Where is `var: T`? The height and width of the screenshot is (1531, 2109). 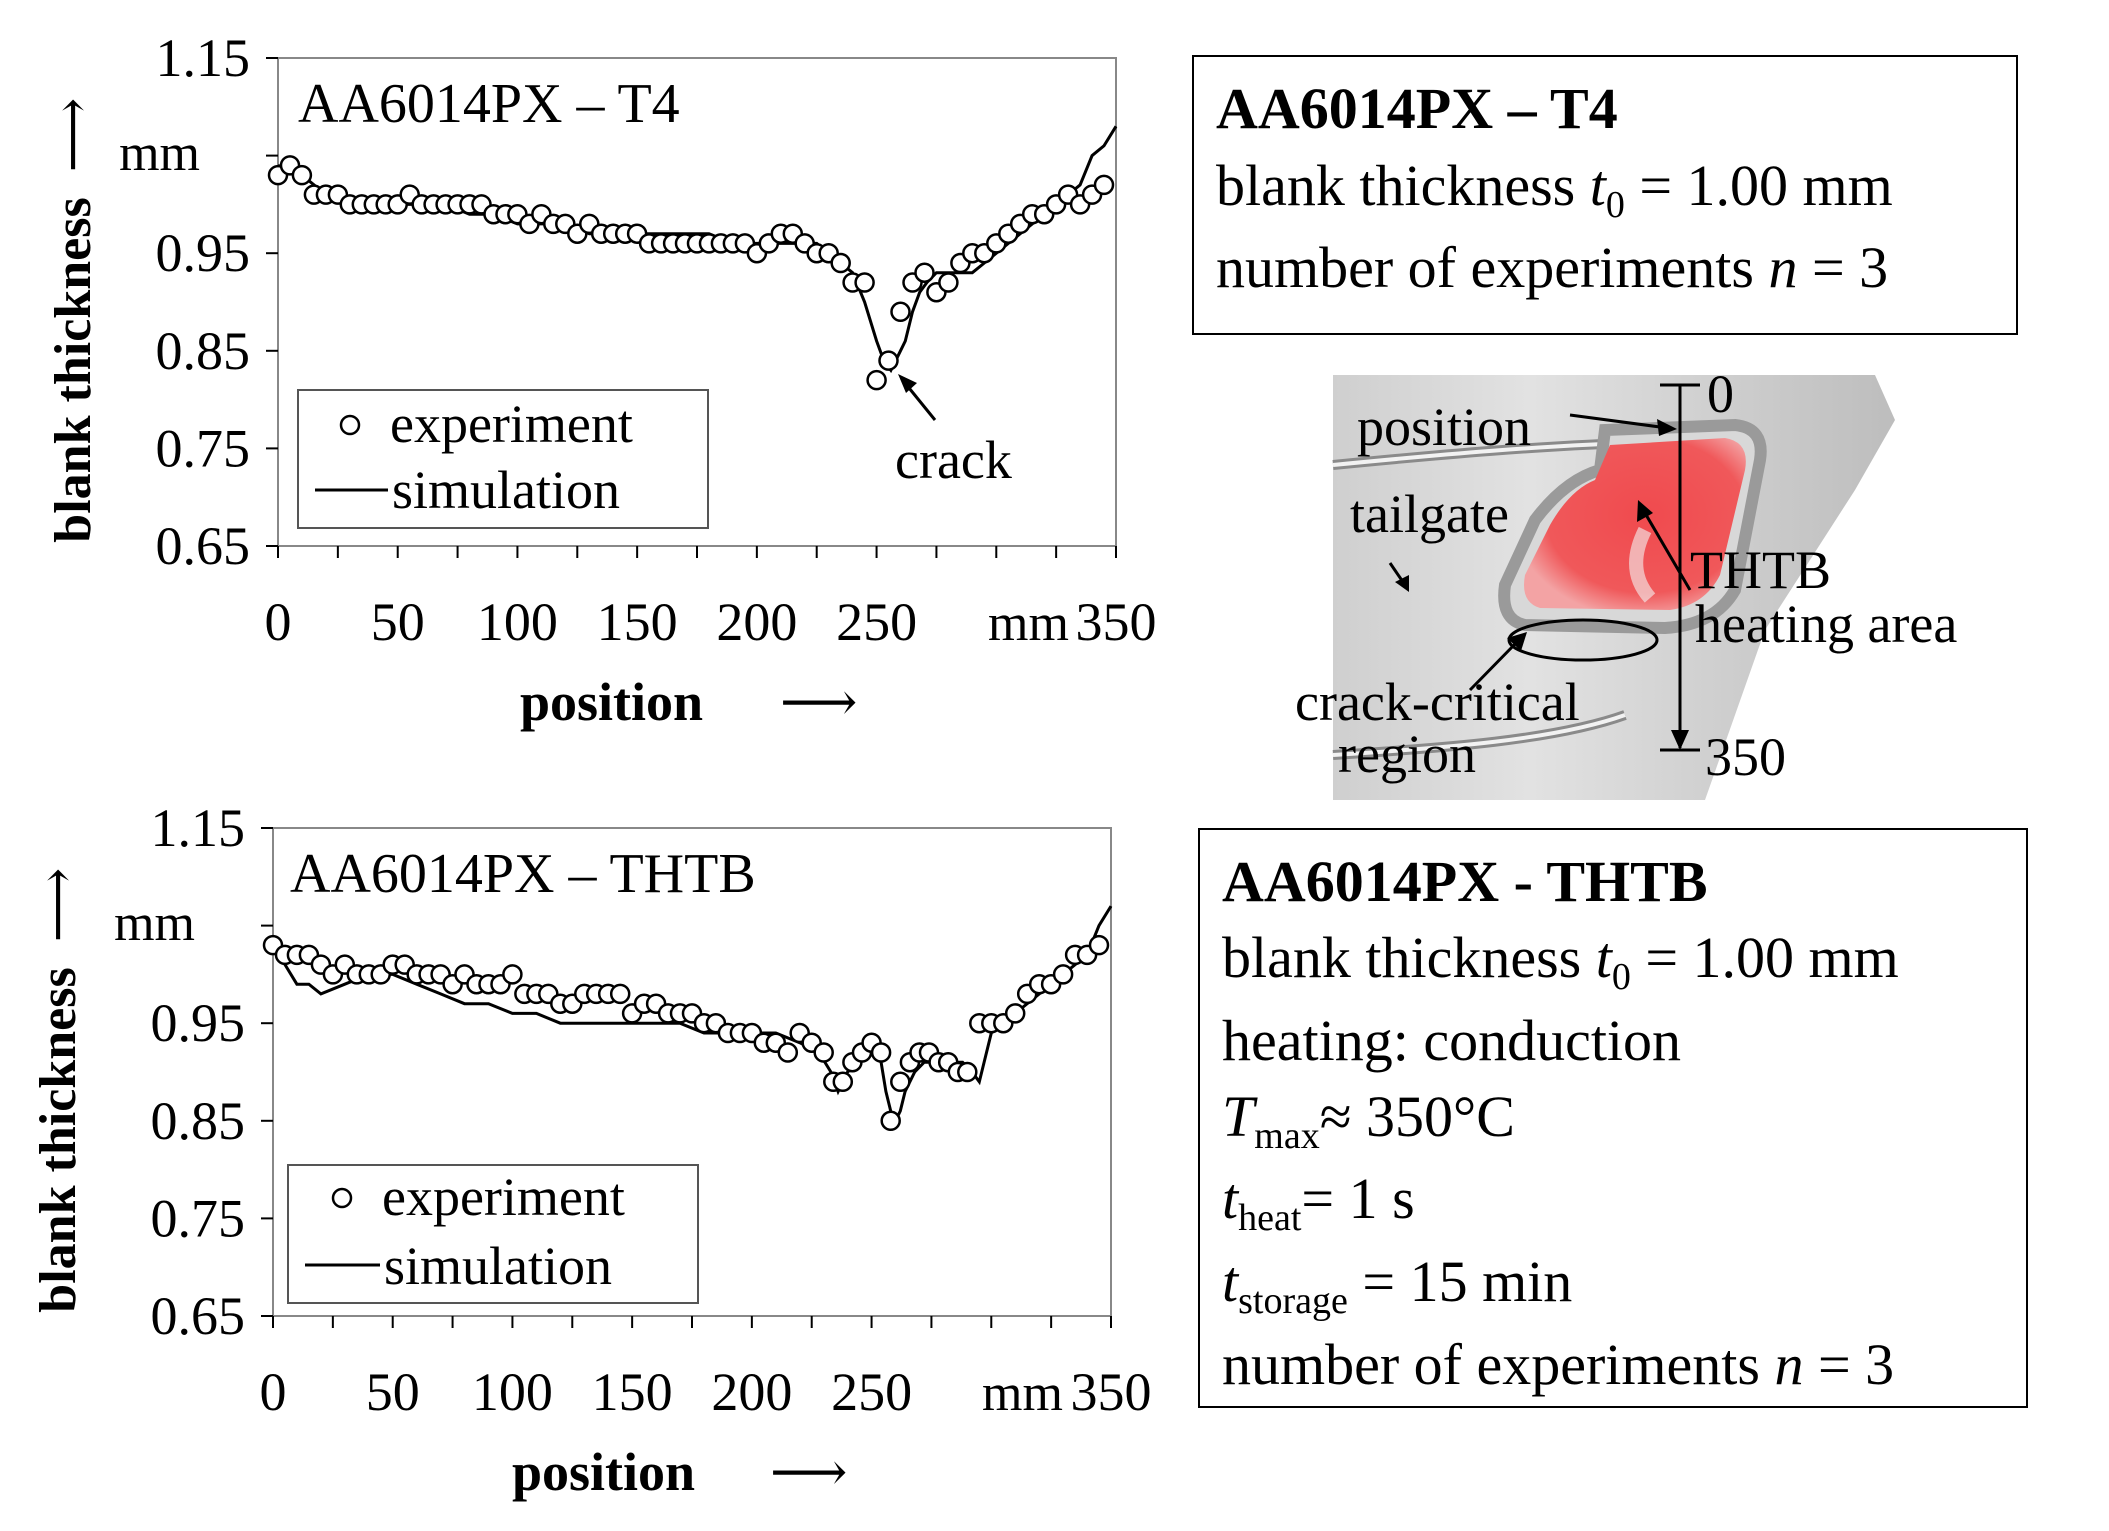 var: T is located at coordinates (1238, 1116).